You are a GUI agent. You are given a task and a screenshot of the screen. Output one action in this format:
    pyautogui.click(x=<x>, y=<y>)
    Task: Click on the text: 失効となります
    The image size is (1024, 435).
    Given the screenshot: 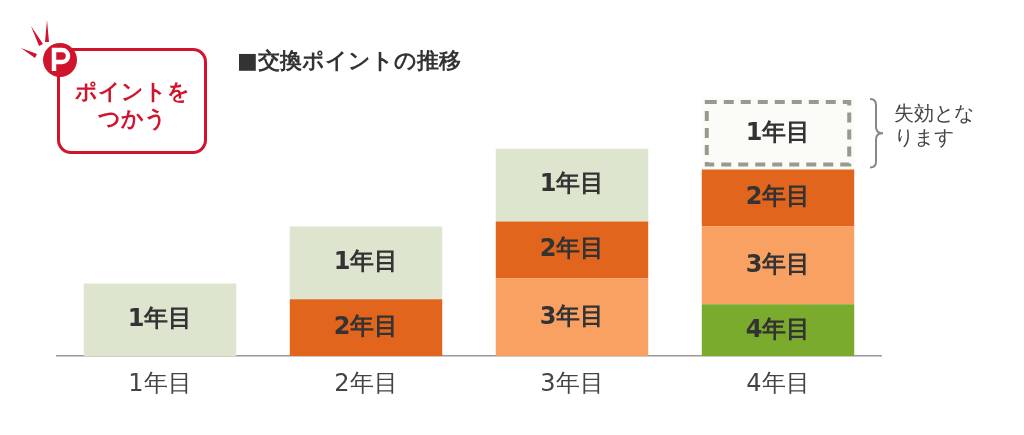 What is the action you would take?
    pyautogui.click(x=935, y=125)
    